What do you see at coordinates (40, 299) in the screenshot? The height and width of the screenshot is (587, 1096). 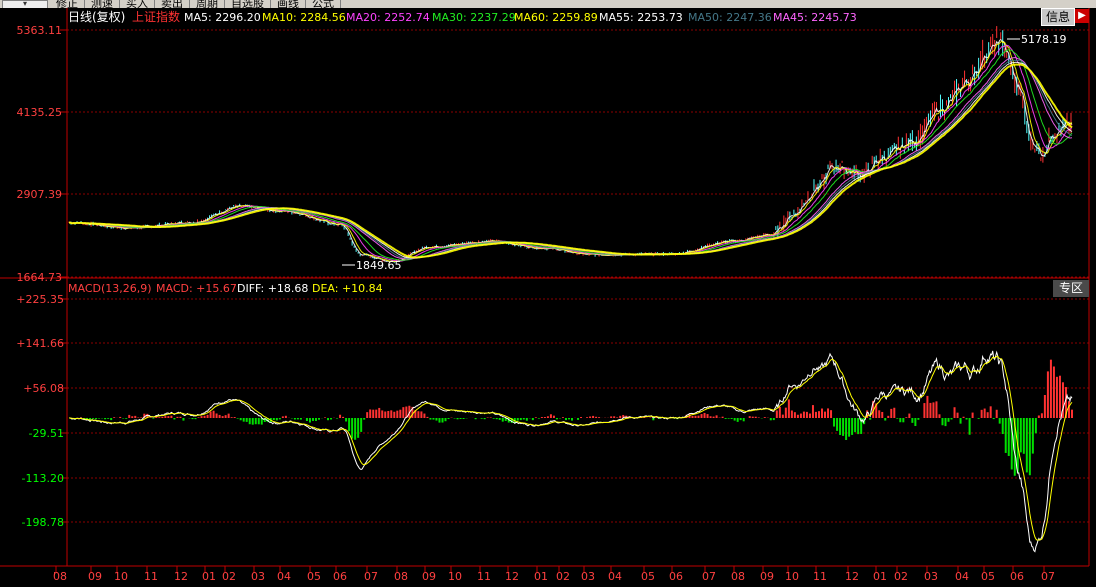 I see `macd-axis-label: +225.35` at bounding box center [40, 299].